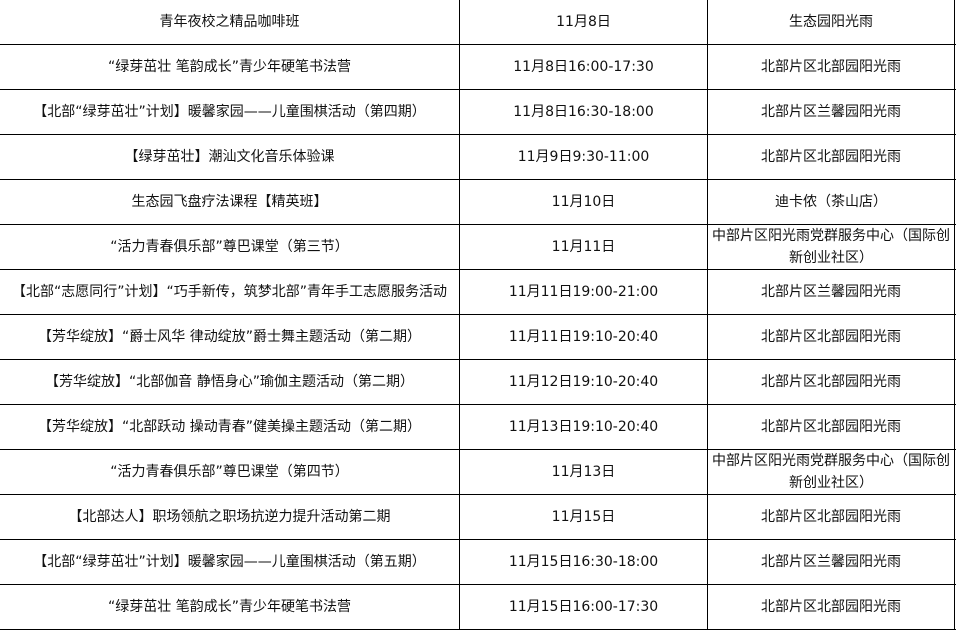 Image resolution: width=956 pixels, height=631 pixels. I want to click on activity-name-cell: 【北部“志愿同行”计划】“巧手新传，筑梦北部”青年手工志愿服务活动, so click(230, 292).